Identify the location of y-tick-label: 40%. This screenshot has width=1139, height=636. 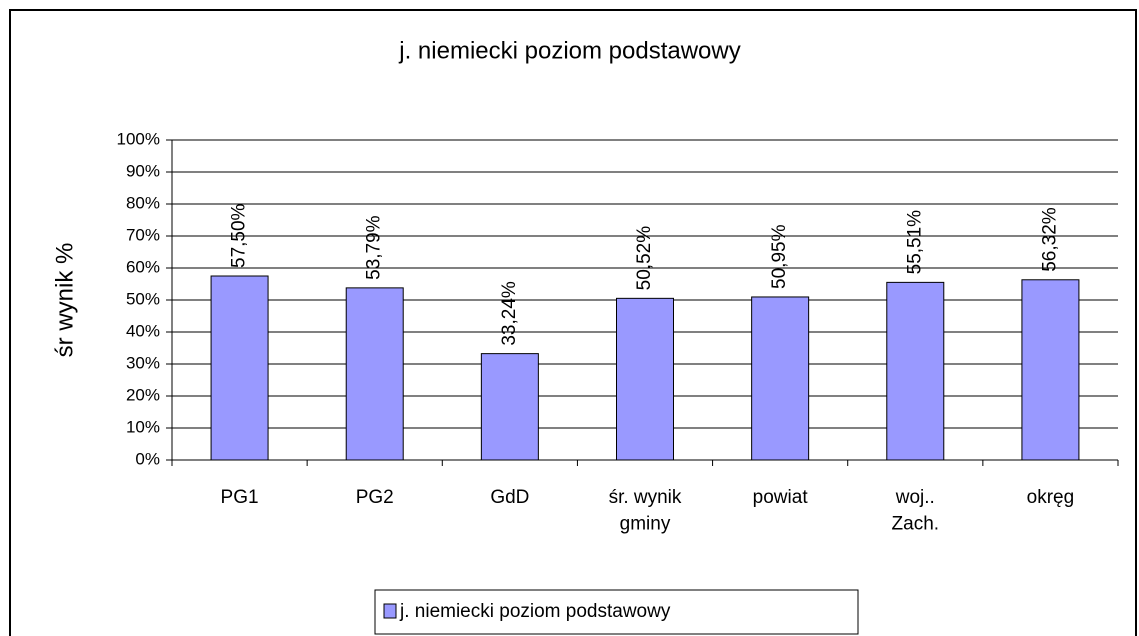
(143, 330).